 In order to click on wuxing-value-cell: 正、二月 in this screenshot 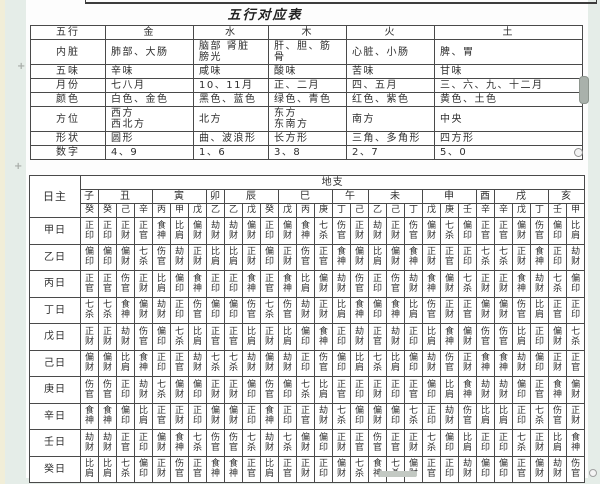, I will do `click(307, 85)`.